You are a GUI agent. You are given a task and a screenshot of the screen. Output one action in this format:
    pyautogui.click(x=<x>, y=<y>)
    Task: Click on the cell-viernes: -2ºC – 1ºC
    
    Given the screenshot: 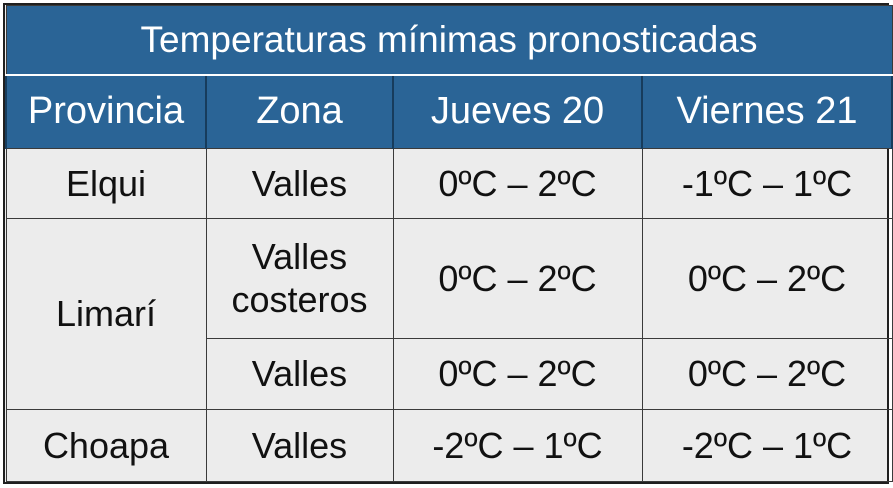 What is the action you would take?
    pyautogui.click(x=767, y=445)
    